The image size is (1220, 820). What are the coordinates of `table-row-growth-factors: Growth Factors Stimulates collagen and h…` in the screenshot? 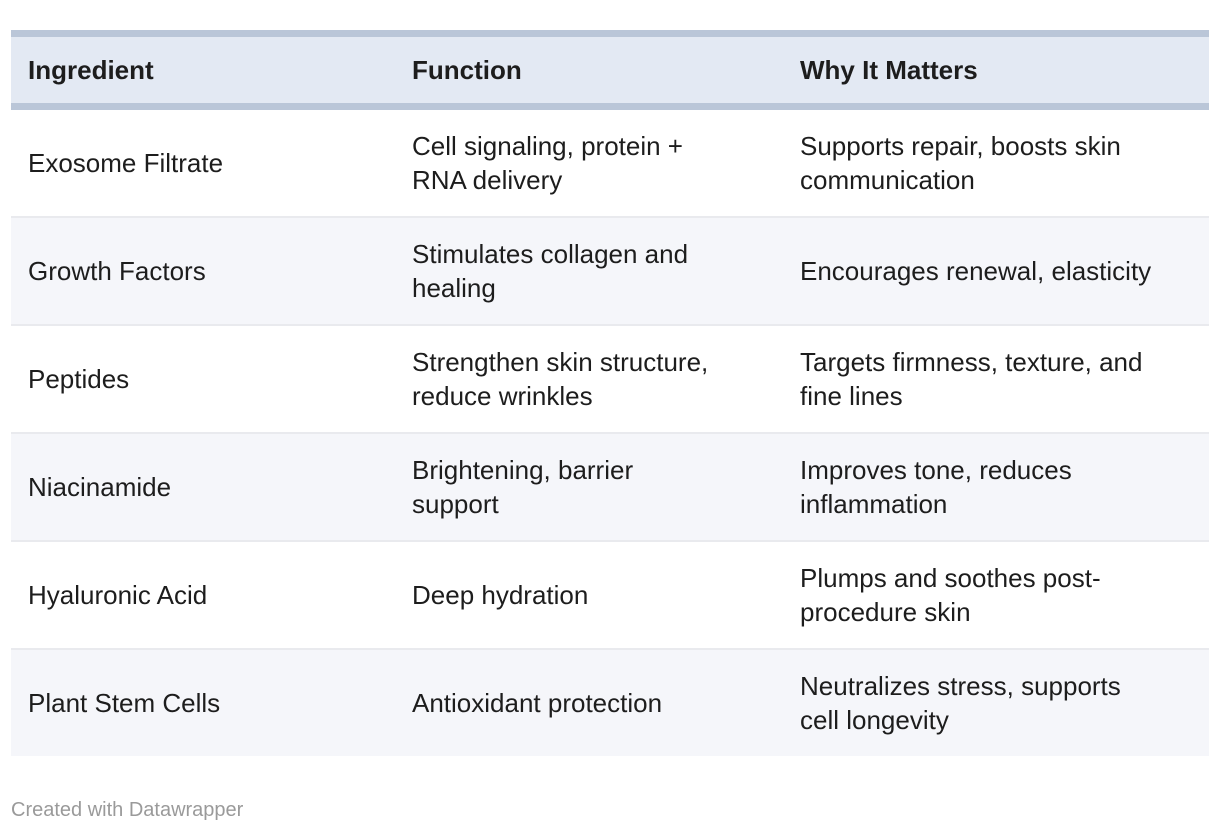 It's located at (610, 270).